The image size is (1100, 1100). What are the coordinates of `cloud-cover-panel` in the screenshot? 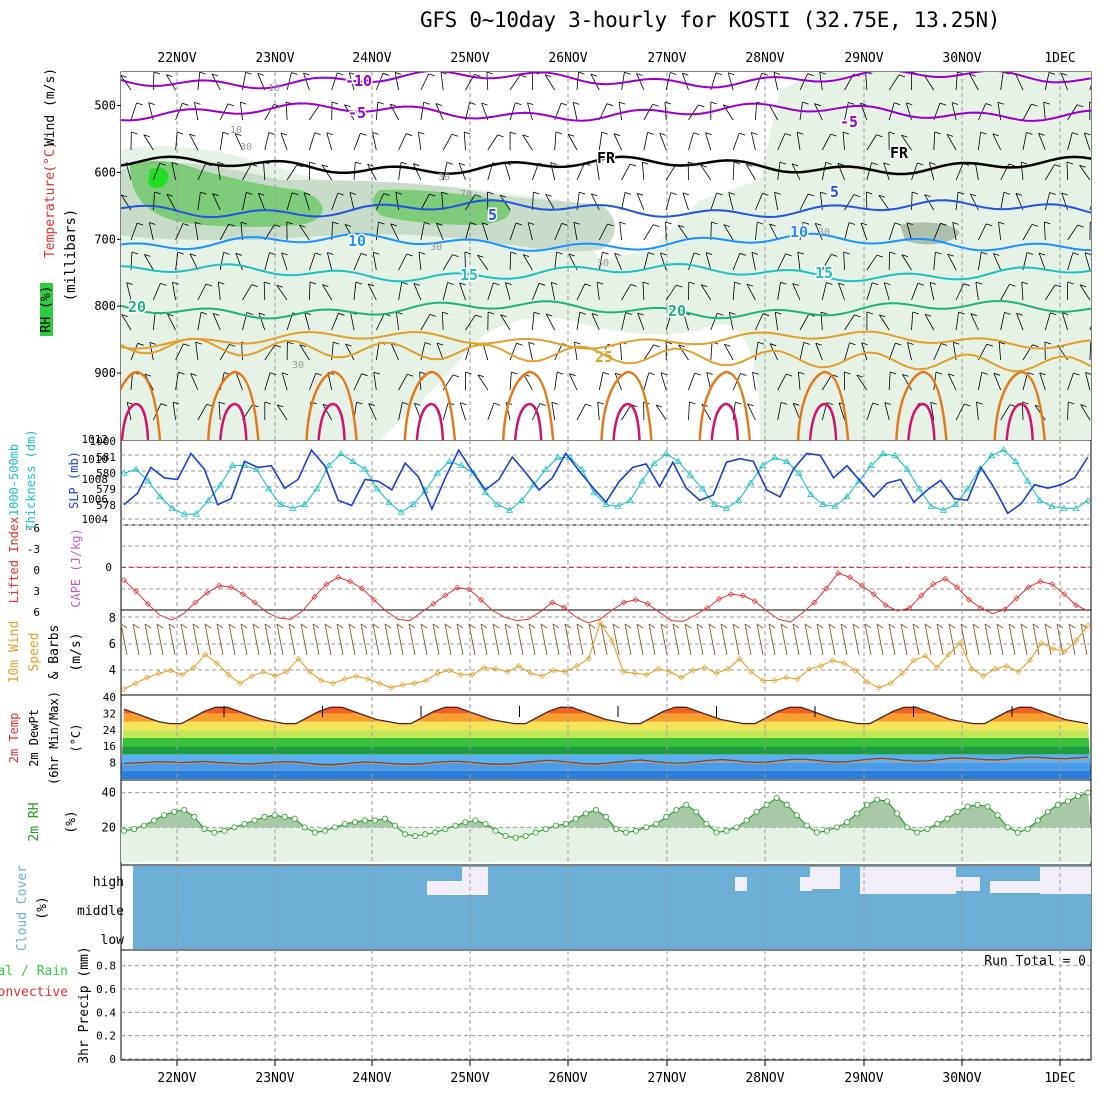 It's located at (612, 908).